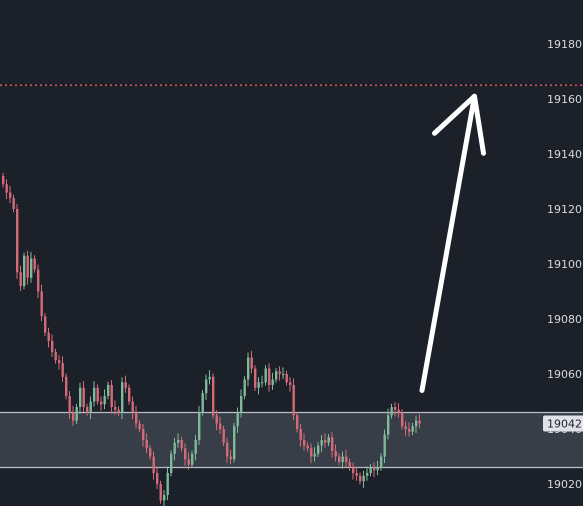 This screenshot has height=506, width=583. What do you see at coordinates (564, 374) in the screenshot?
I see `y-tick-label: 19060` at bounding box center [564, 374].